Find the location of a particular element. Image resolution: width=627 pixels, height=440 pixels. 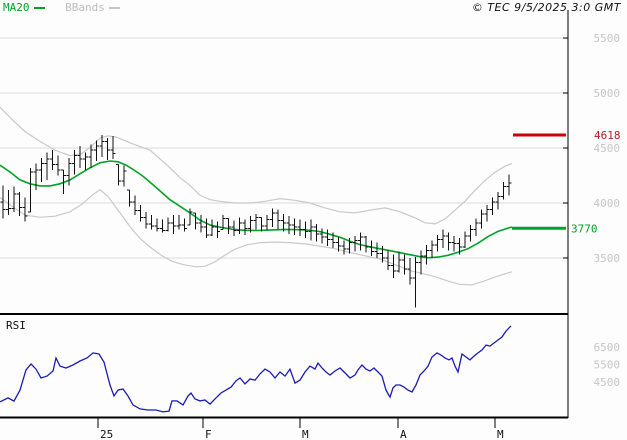

rsi-panel-label: RSI is located at coordinates (16, 325).